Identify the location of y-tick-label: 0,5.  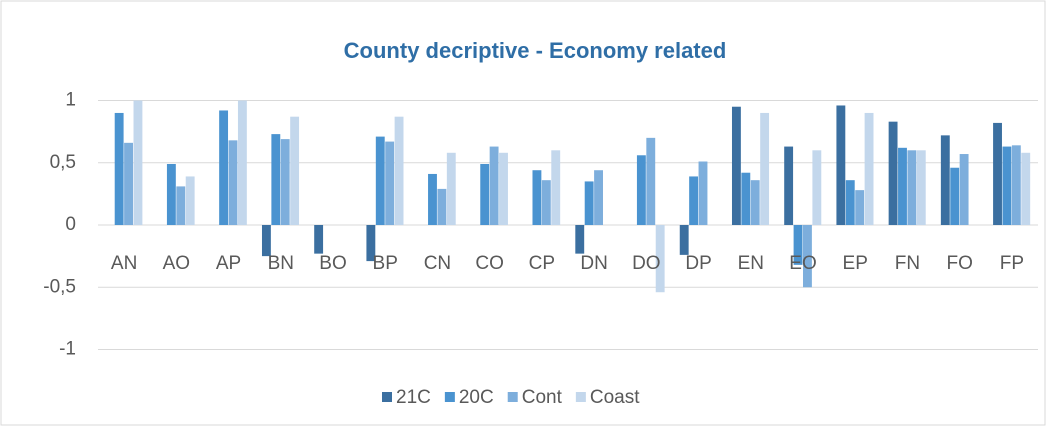
(63, 162).